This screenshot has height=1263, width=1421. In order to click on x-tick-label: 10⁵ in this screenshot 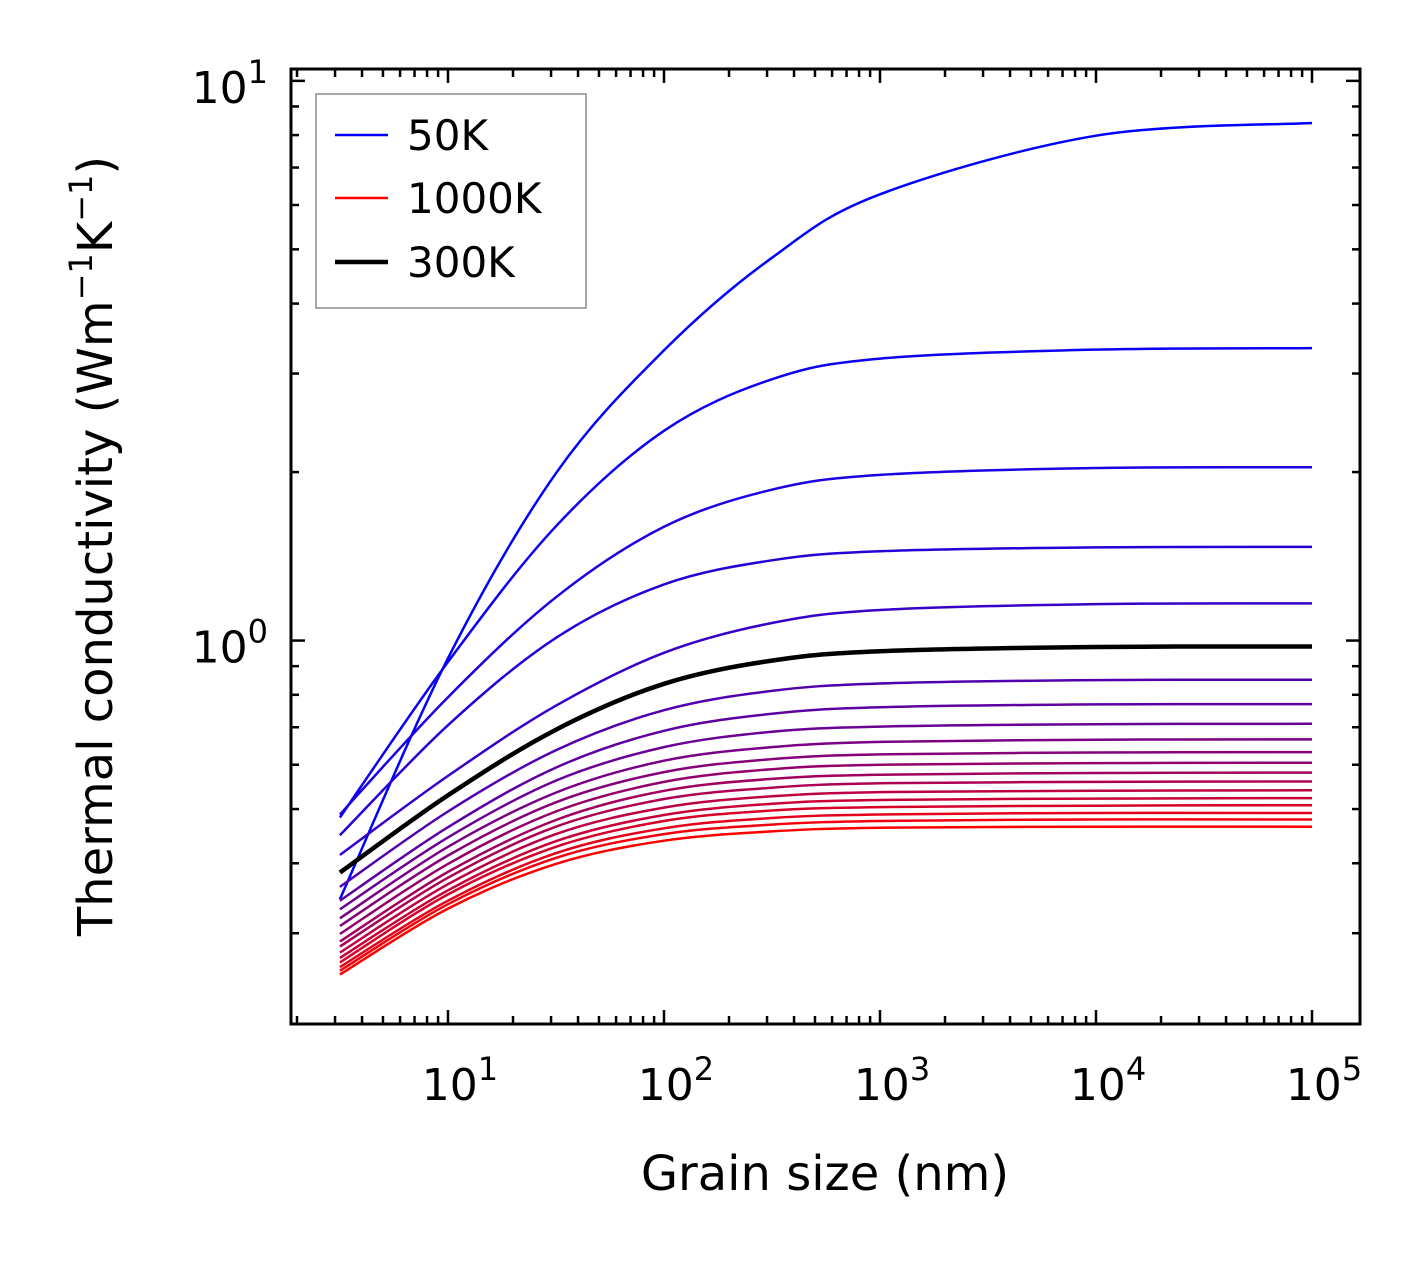, I will do `click(1324, 1080)`.